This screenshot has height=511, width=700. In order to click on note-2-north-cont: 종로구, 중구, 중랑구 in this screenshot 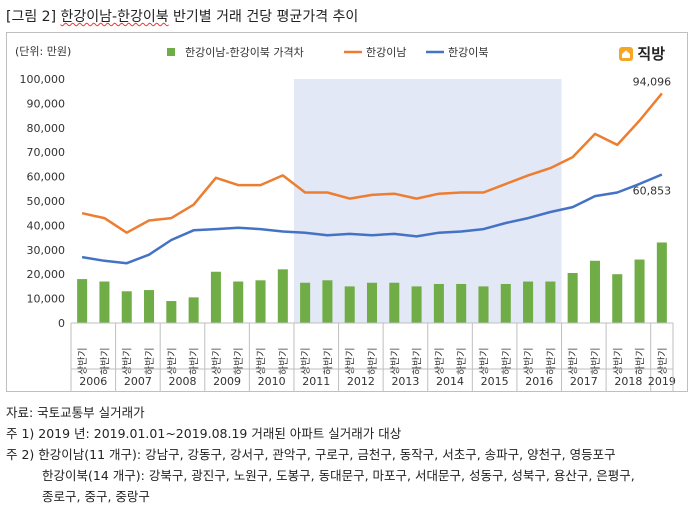, I will do `click(96, 496)`.